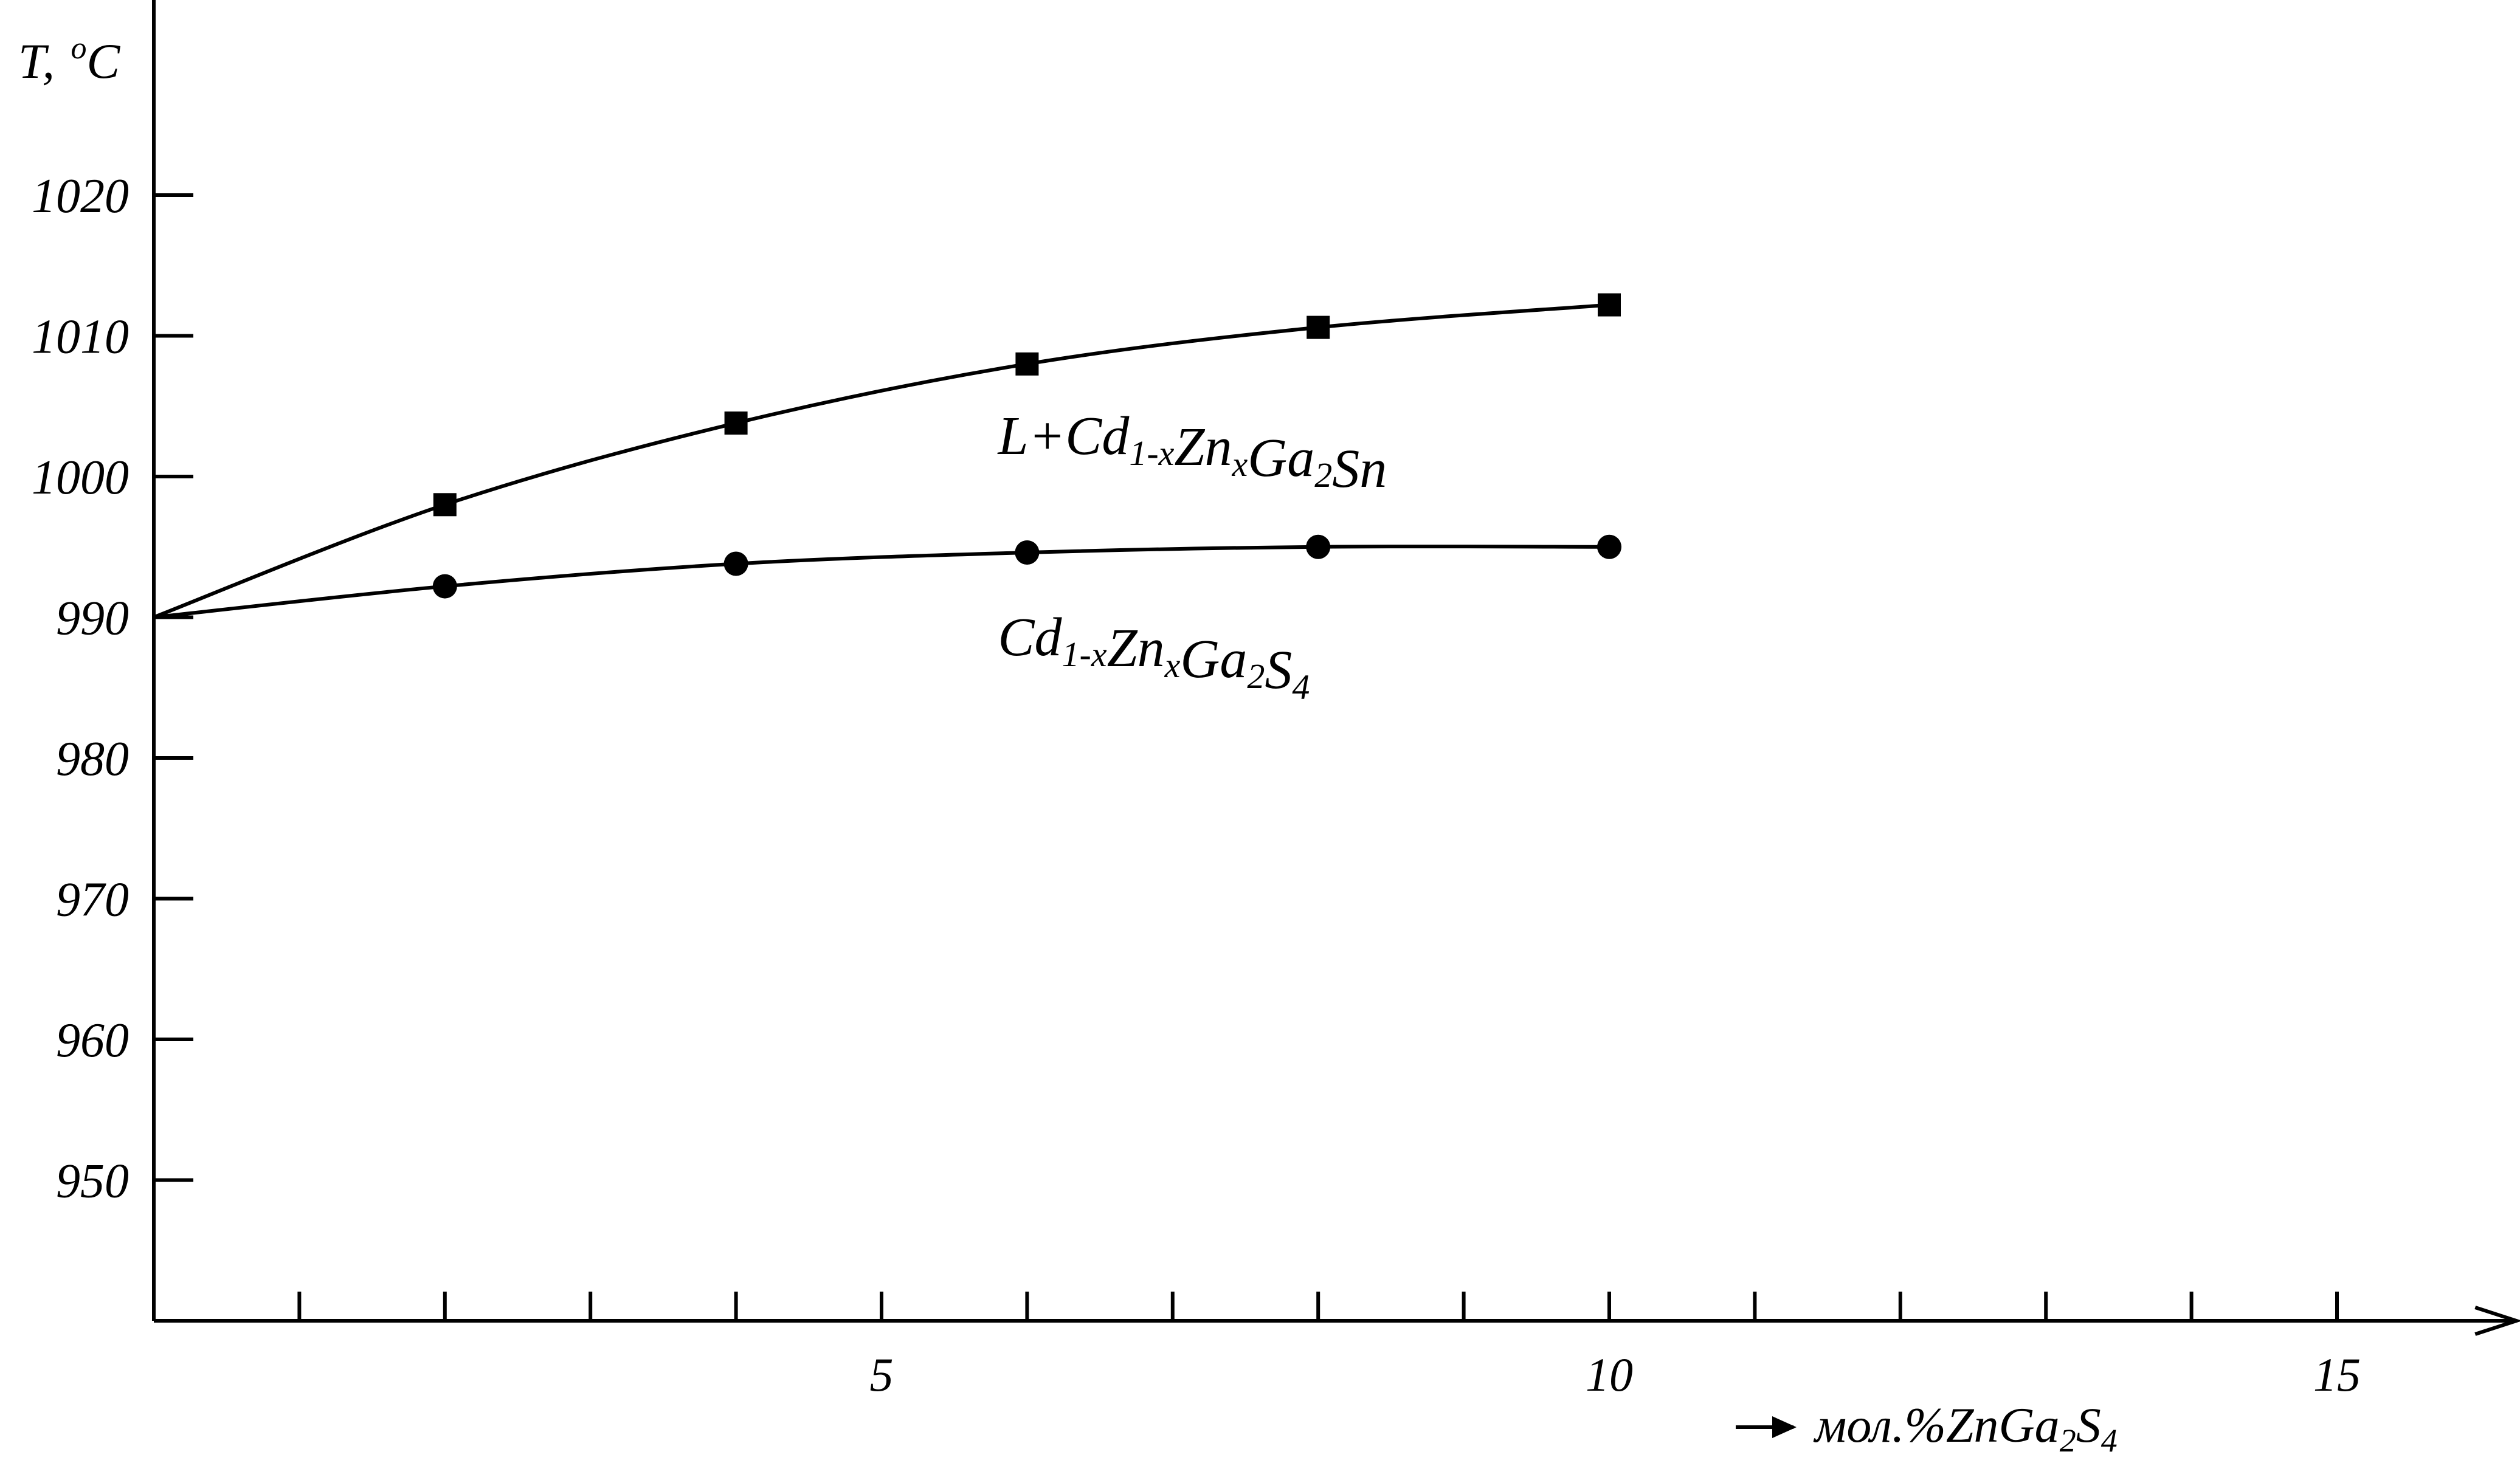  Describe the element at coordinates (1936, 1425) in the screenshot. I see `x-axis-label-part: мол.%ZnGa` at that location.